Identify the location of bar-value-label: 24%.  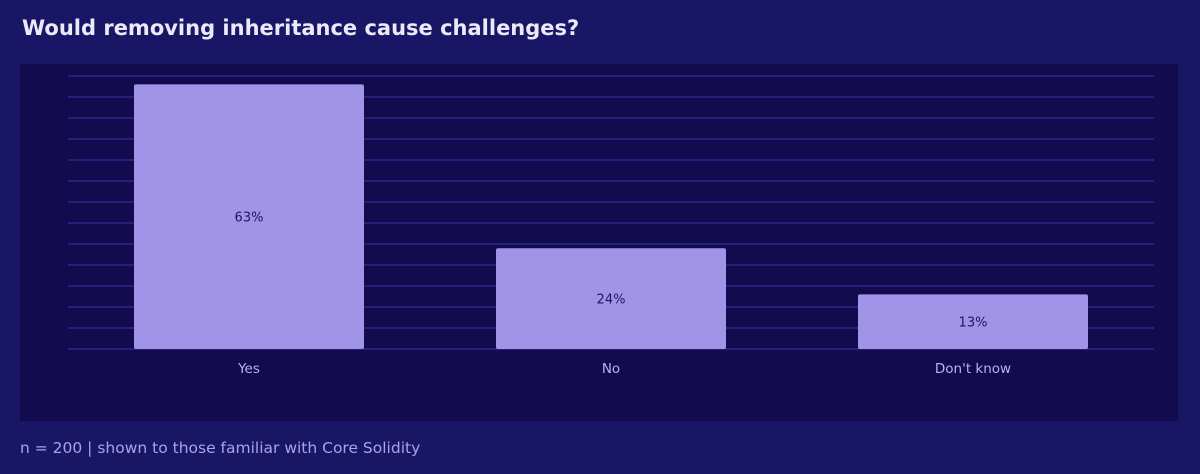
(611, 300).